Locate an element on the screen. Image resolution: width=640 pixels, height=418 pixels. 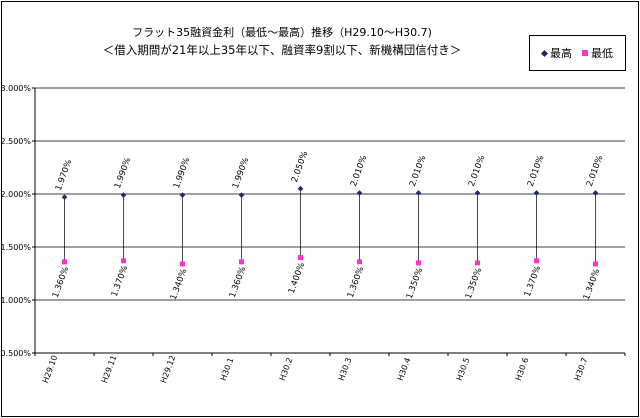
max-data-label: 2.050% is located at coordinates (300, 167).